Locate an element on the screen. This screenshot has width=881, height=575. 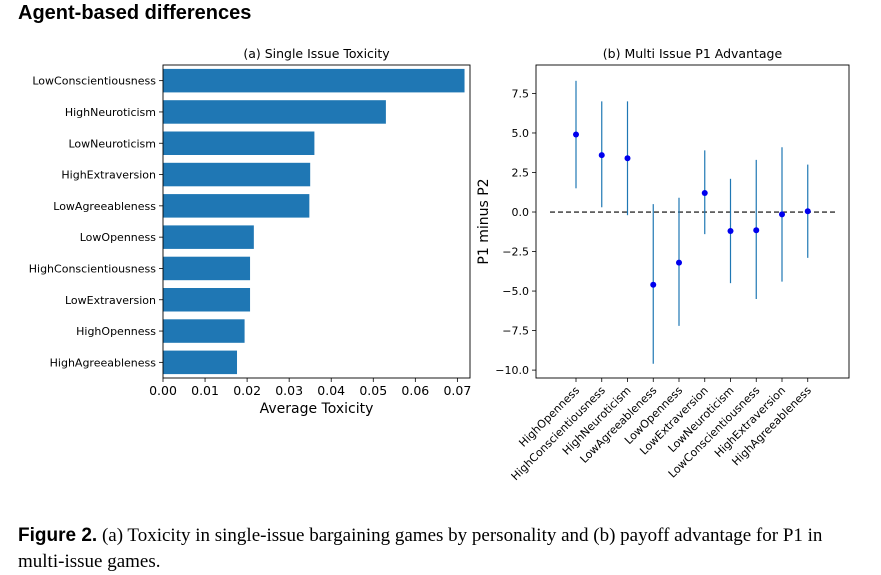
bar-LowConscientiousness is located at coordinates (314, 80).